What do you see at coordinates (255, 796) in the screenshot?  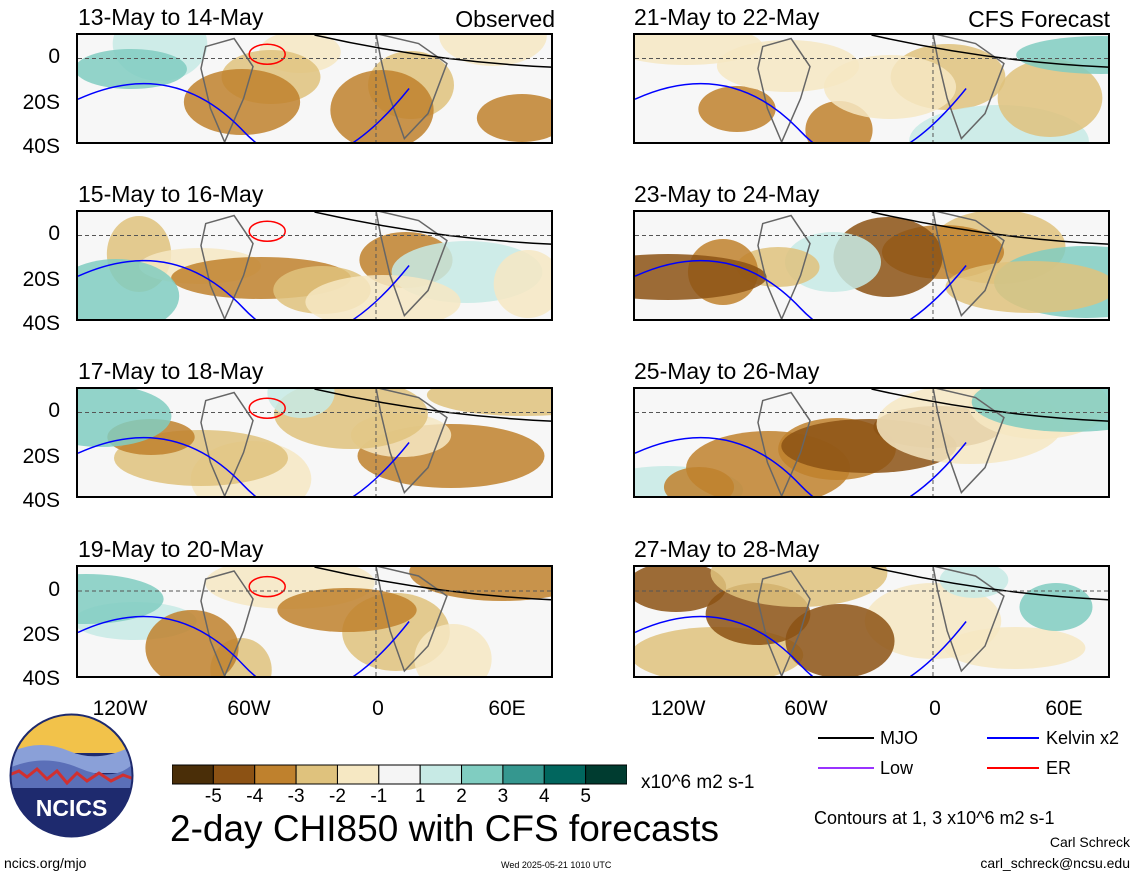 I see `colorbar-tick-label: -4` at bounding box center [255, 796].